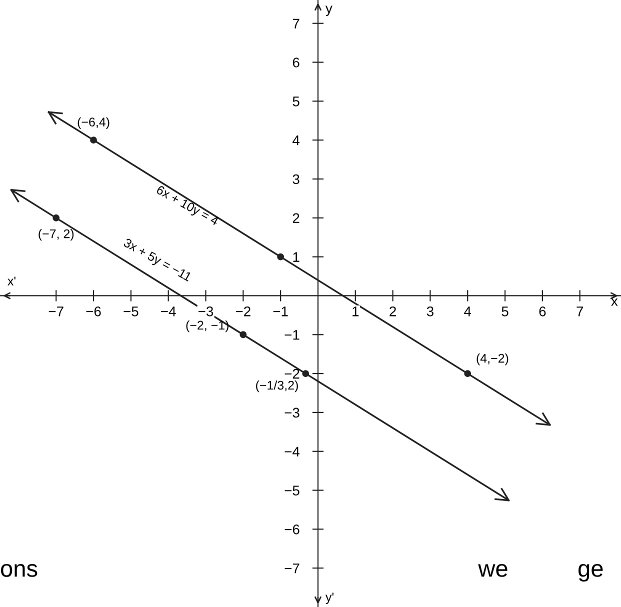 The image size is (621, 607). What do you see at coordinates (296, 141) in the screenshot?
I see `y-tick-label: 4` at bounding box center [296, 141].